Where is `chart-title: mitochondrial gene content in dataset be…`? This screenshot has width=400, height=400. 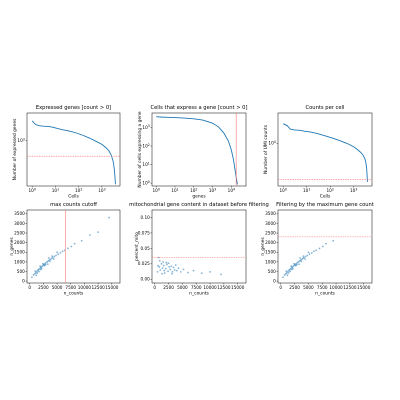
chart-title: mitochondrial gene content in dataset be… is located at coordinates (199, 205).